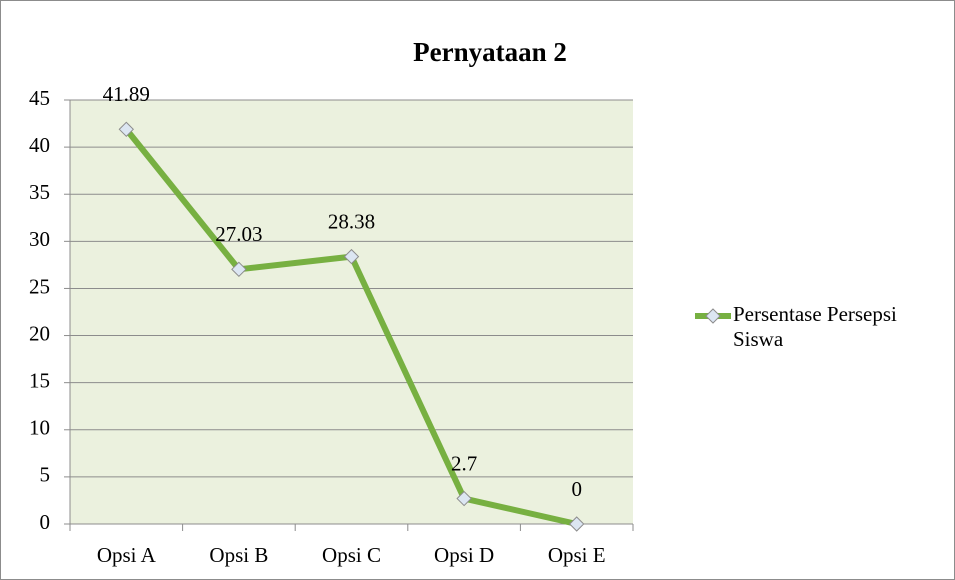  Describe the element at coordinates (39, 333) in the screenshot. I see `y-tick-label: 20` at that location.